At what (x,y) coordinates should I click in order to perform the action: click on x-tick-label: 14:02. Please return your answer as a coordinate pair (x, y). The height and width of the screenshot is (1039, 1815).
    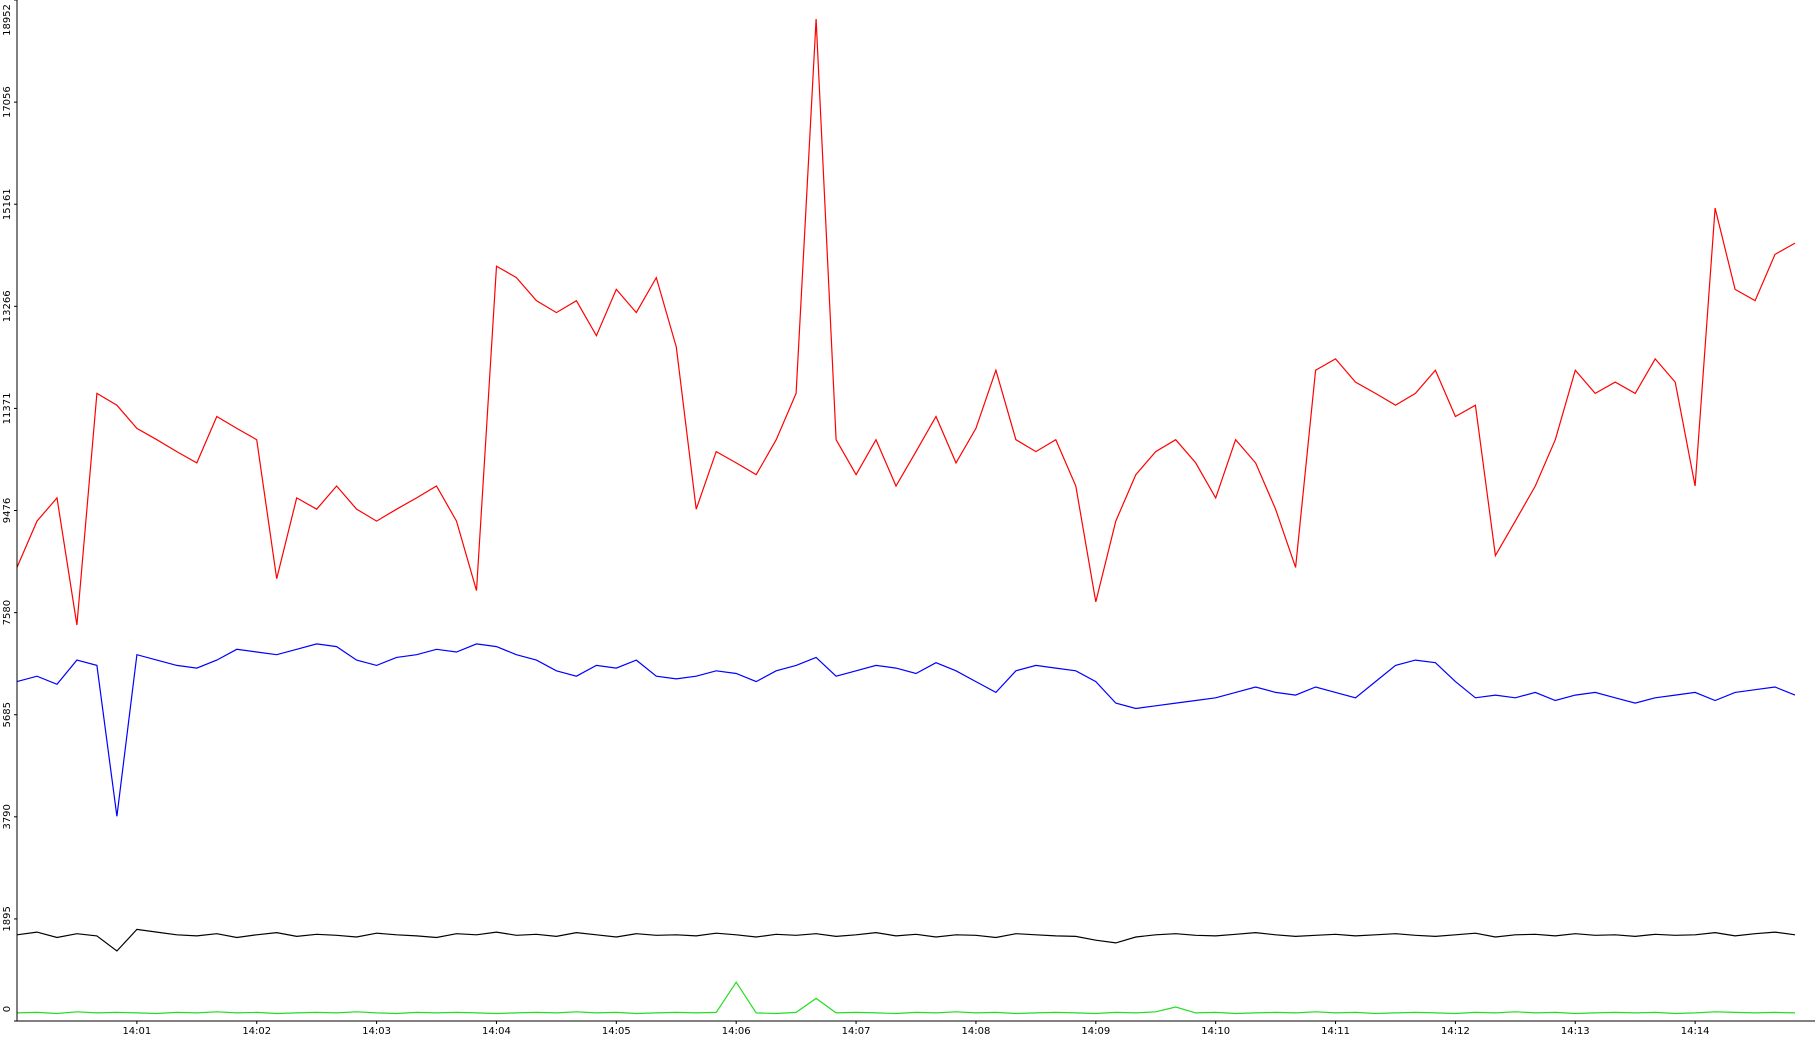
    Looking at the image, I should click on (256, 1031).